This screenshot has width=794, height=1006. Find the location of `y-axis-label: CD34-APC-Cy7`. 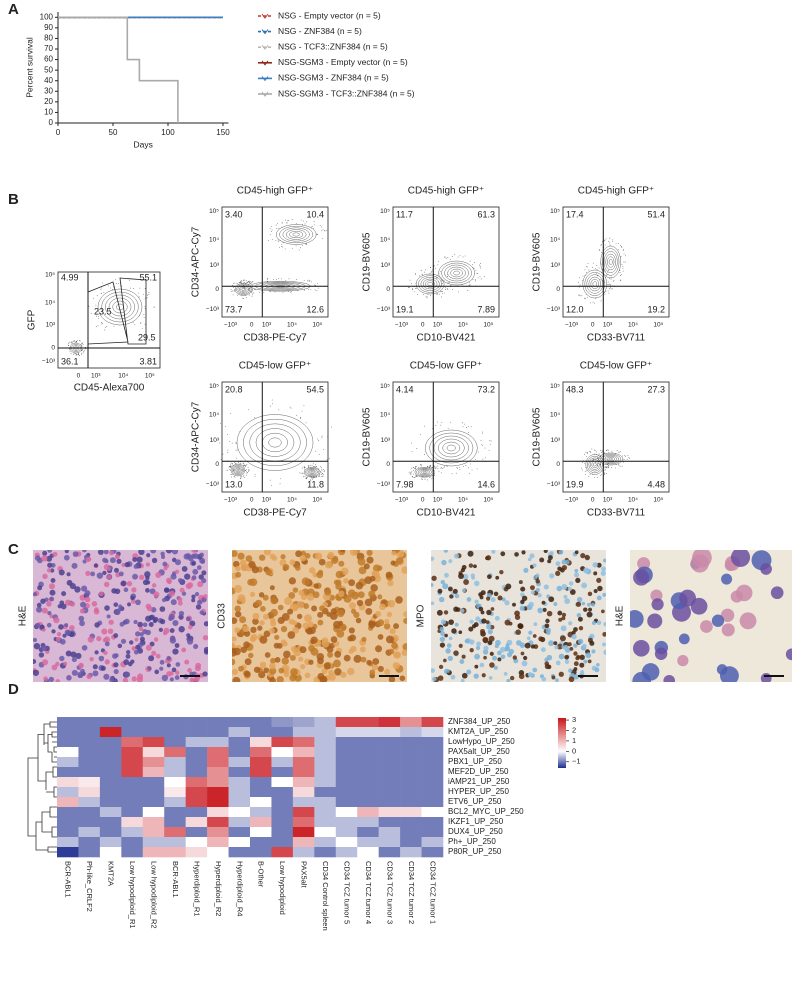

y-axis-label: CD34-APC-Cy7 is located at coordinates (196, 261).